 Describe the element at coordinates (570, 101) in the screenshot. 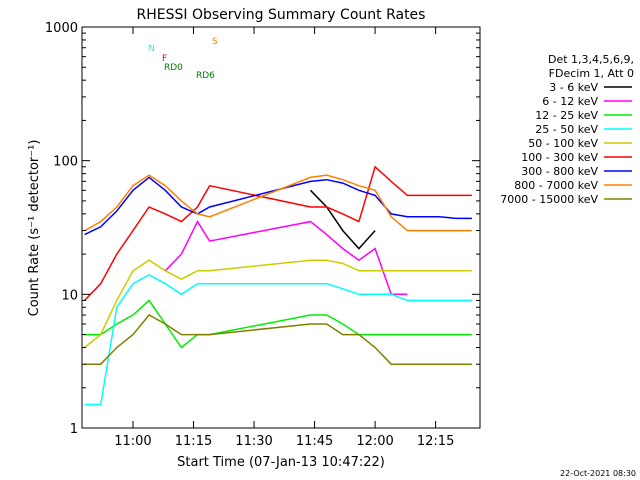

I see `legend-label: 6 - 12 keV` at that location.